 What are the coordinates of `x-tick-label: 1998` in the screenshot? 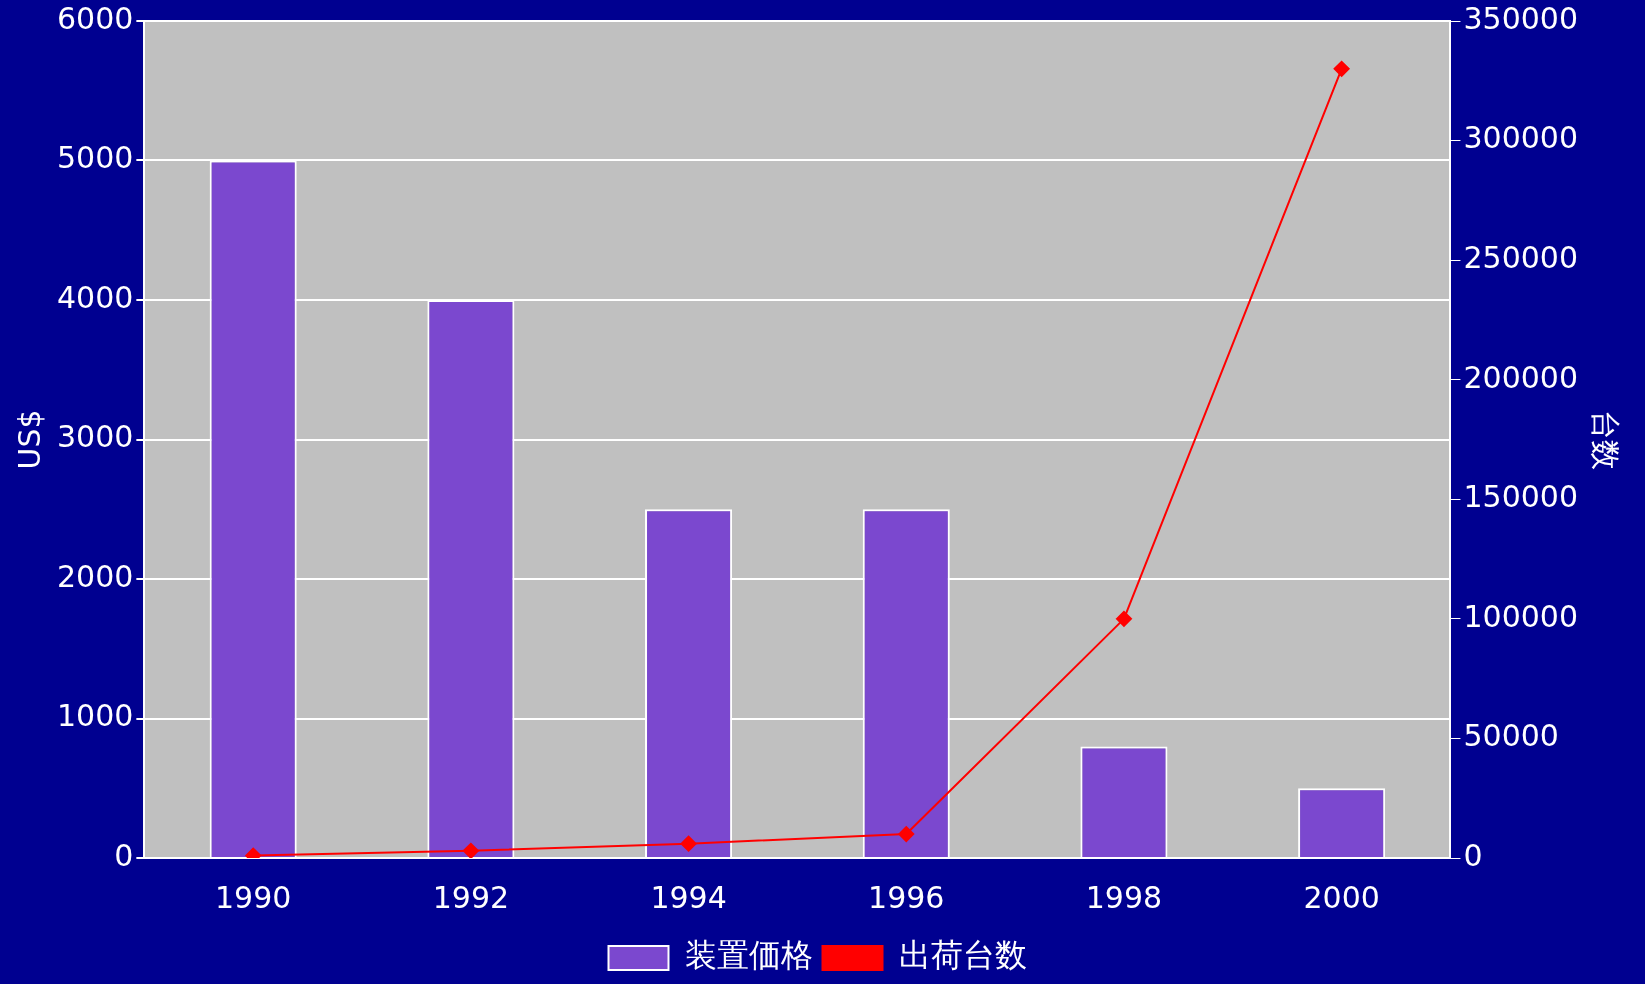 It's located at (1124, 897).